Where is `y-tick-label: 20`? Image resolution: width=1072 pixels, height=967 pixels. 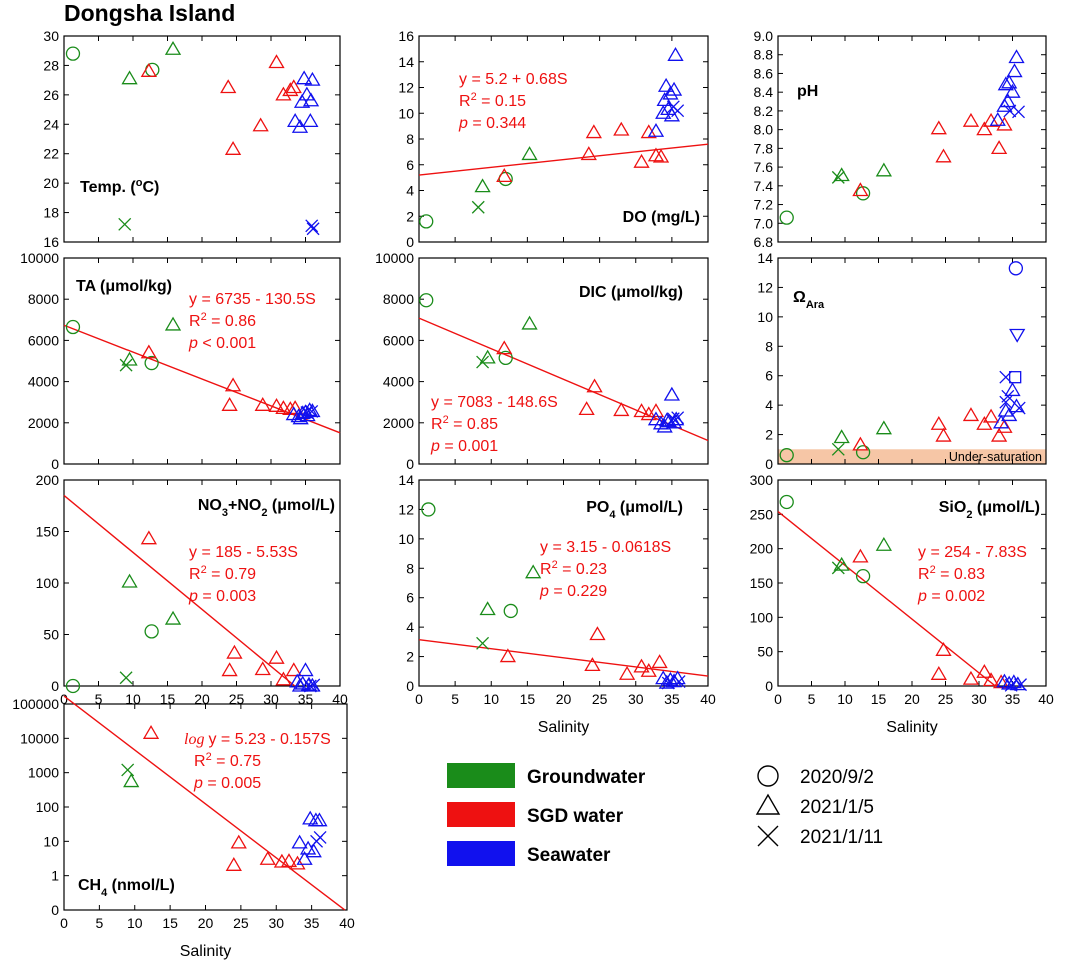 y-tick-label: 20 is located at coordinates (51, 183).